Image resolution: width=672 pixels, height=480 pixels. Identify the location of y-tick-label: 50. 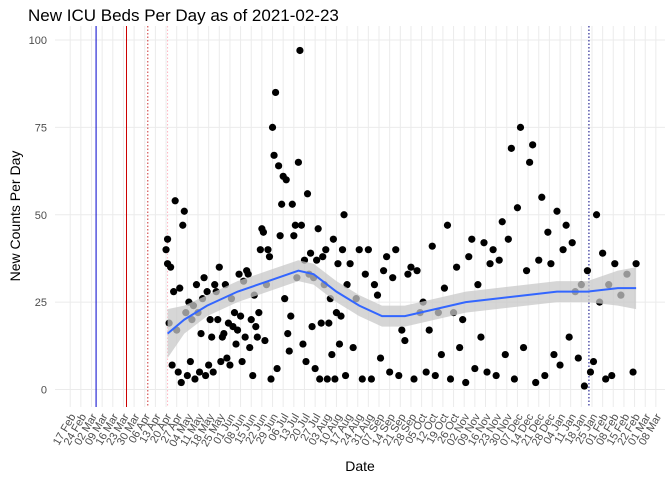
(41, 216).